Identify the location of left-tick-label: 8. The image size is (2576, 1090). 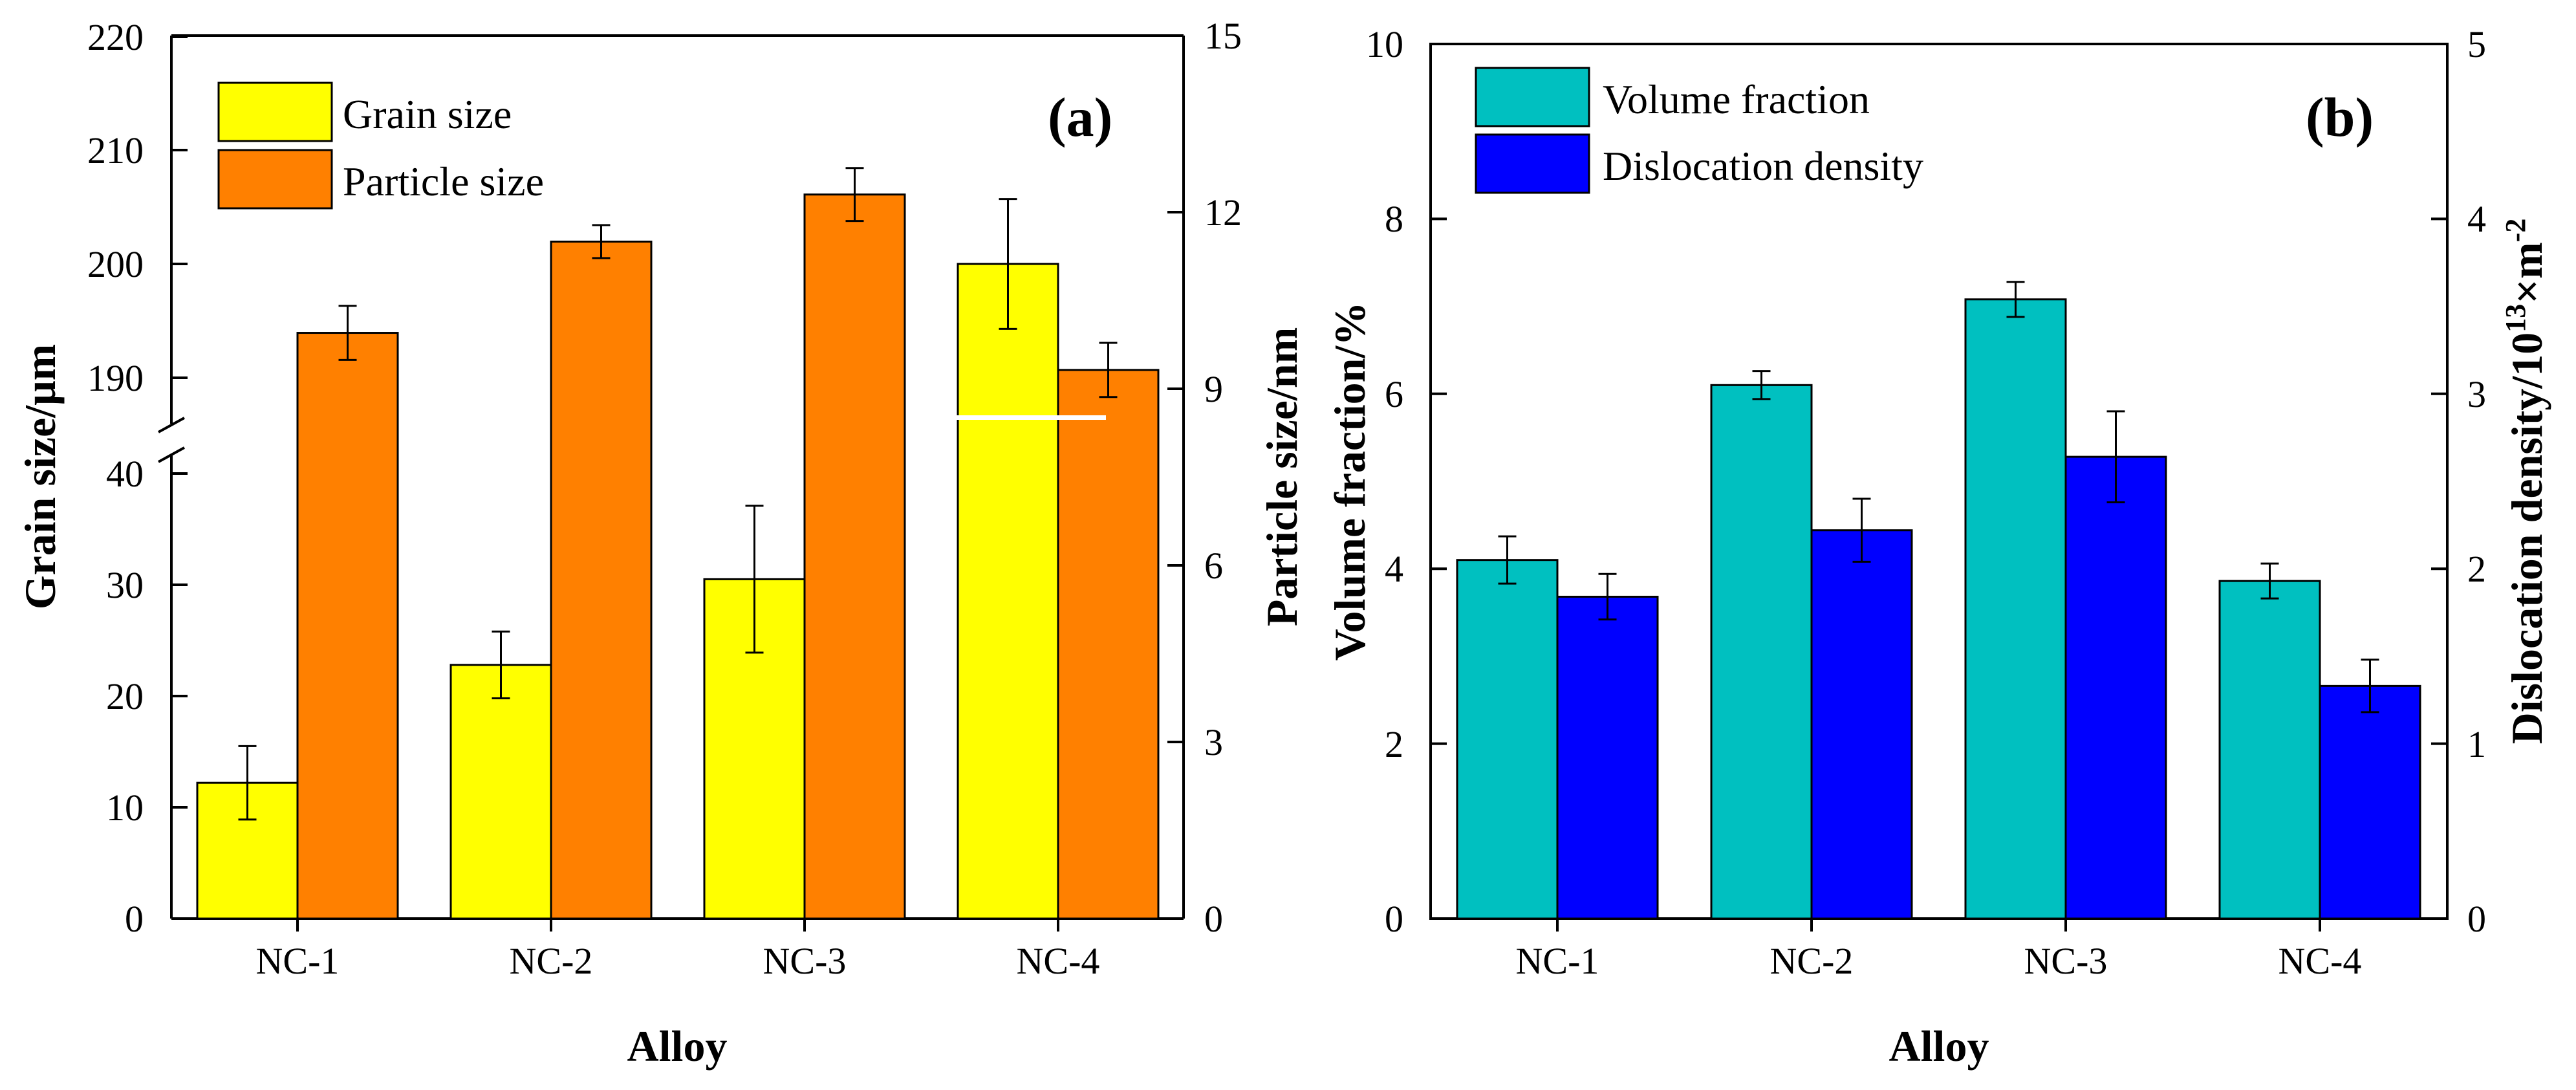
(1394, 219).